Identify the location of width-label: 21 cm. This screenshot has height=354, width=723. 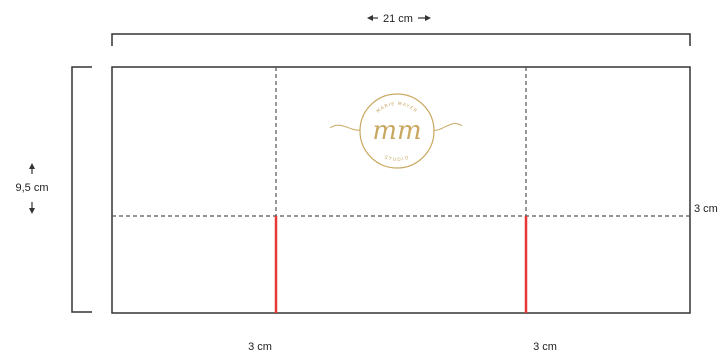
(398, 19).